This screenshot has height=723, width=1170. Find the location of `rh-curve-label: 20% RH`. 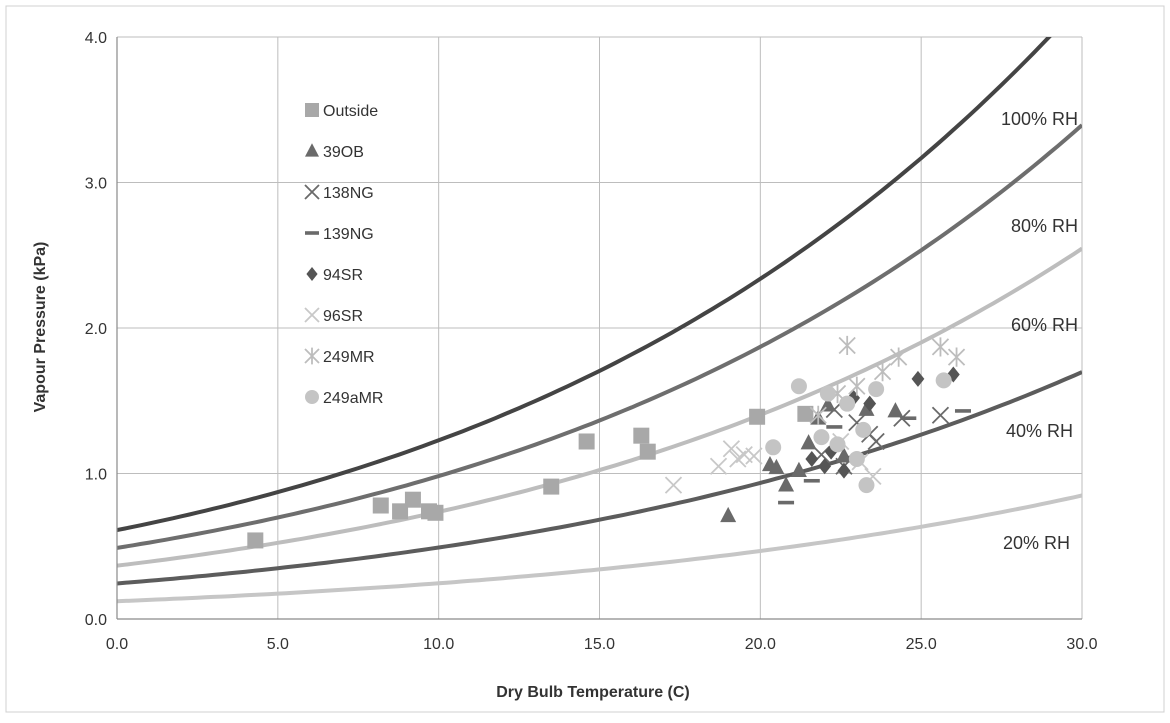

rh-curve-label: 20% RH is located at coordinates (1036, 543).